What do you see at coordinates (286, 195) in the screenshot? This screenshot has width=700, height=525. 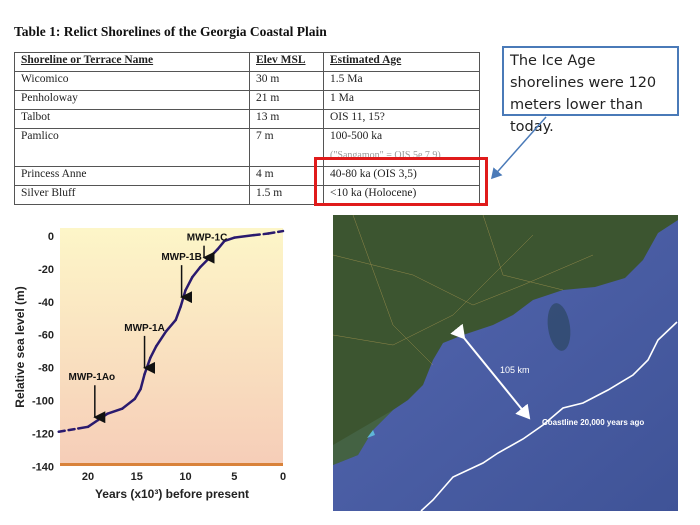 I see `cell: 1.5 m` at bounding box center [286, 195].